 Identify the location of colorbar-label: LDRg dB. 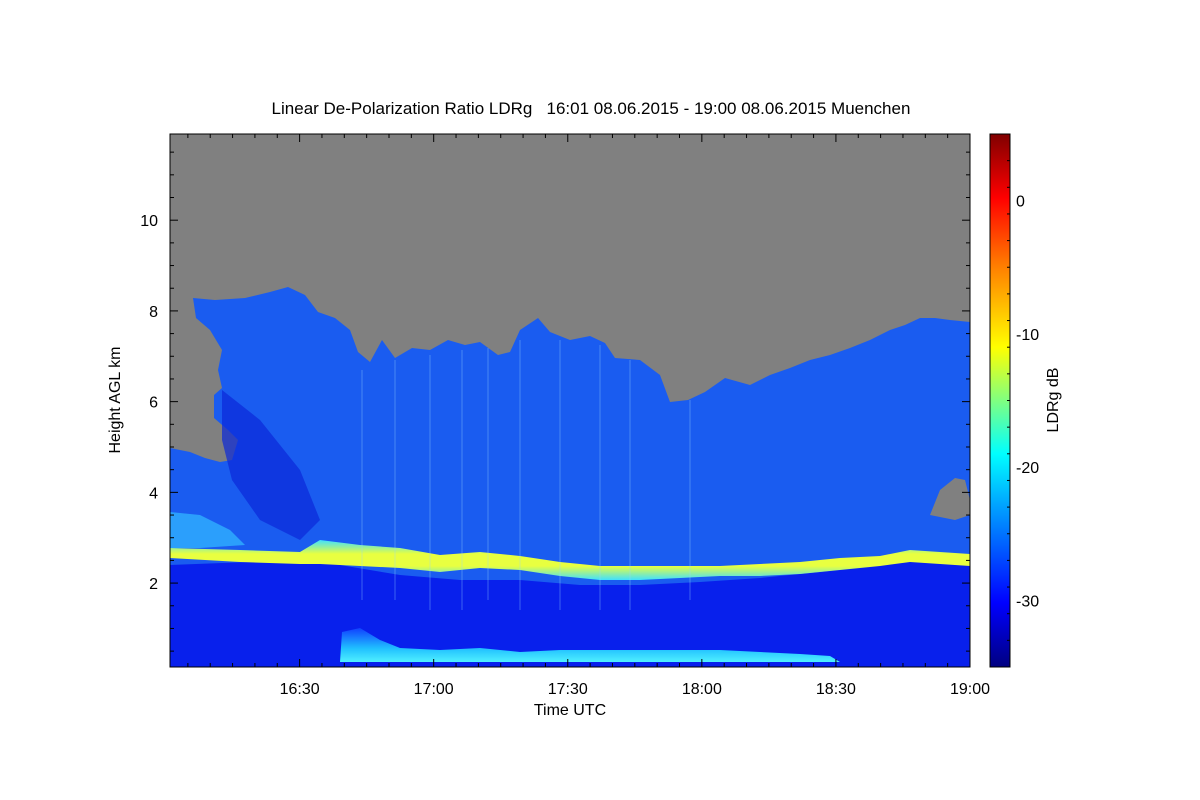
(1053, 400).